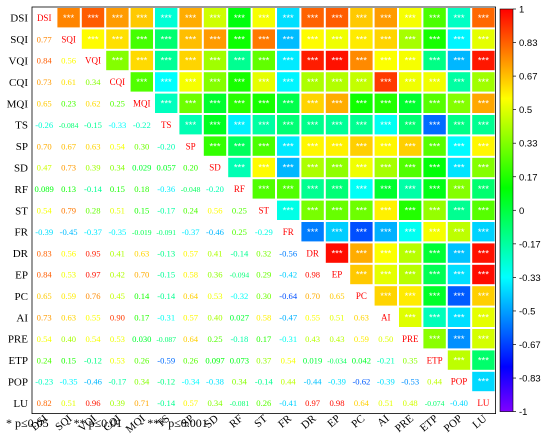 This screenshot has width=550, height=441. What do you see at coordinates (19, 19) in the screenshot?
I see `y-tick-label: DSI` at bounding box center [19, 19].